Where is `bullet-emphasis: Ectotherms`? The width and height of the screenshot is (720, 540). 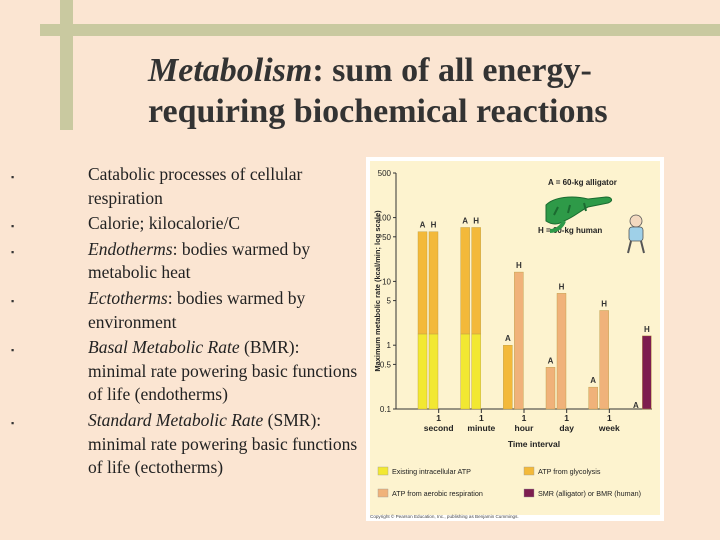 bullet-emphasis: Ectotherms is located at coordinates (128, 297).